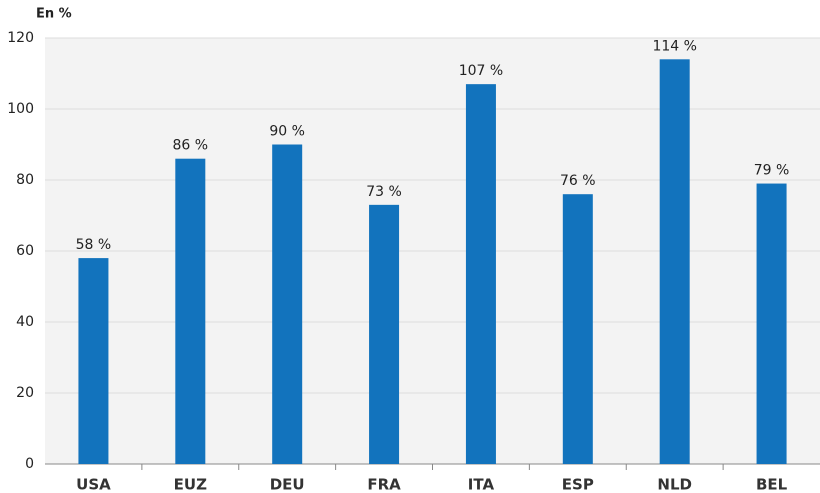 The height and width of the screenshot is (493, 820). What do you see at coordinates (25, 251) in the screenshot?
I see `y-tick-label: 60` at bounding box center [25, 251].